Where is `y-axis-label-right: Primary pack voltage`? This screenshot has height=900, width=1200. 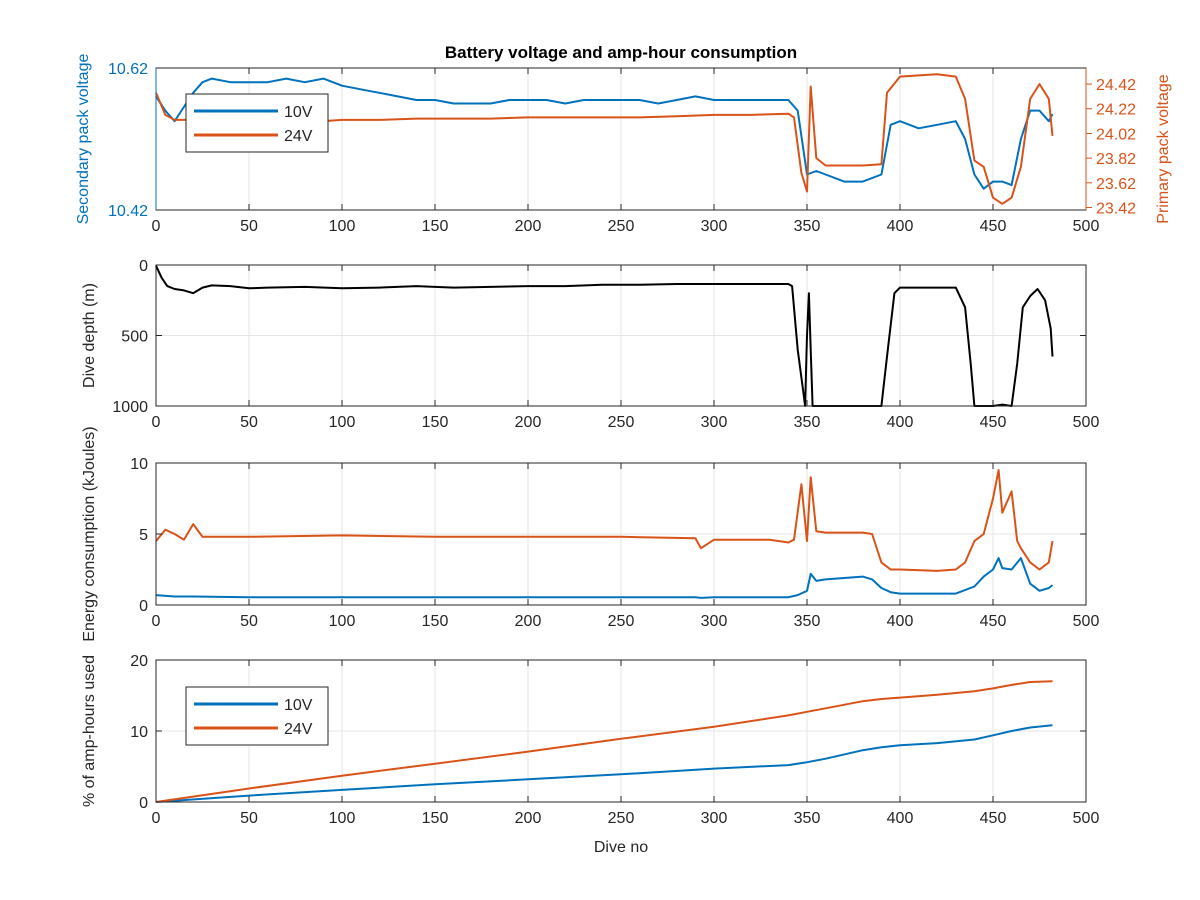
y-axis-label-right: Primary pack voltage is located at coordinates (1163, 148).